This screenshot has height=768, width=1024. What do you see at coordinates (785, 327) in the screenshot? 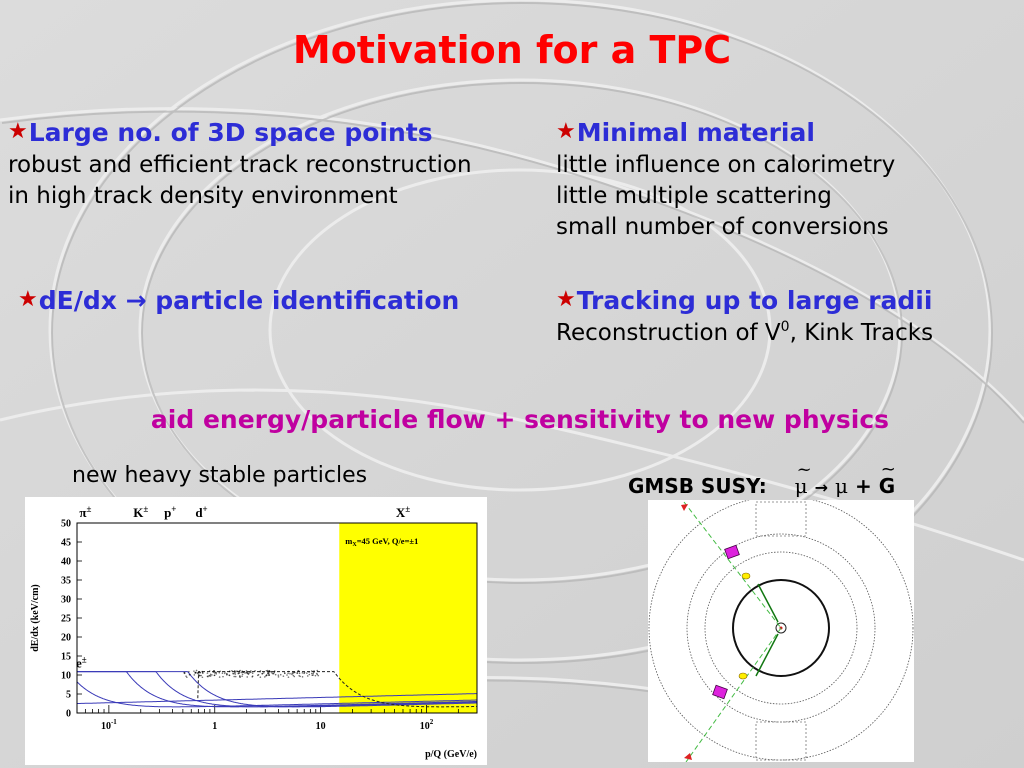
I see `point-line-superscript: 0` at bounding box center [785, 327].